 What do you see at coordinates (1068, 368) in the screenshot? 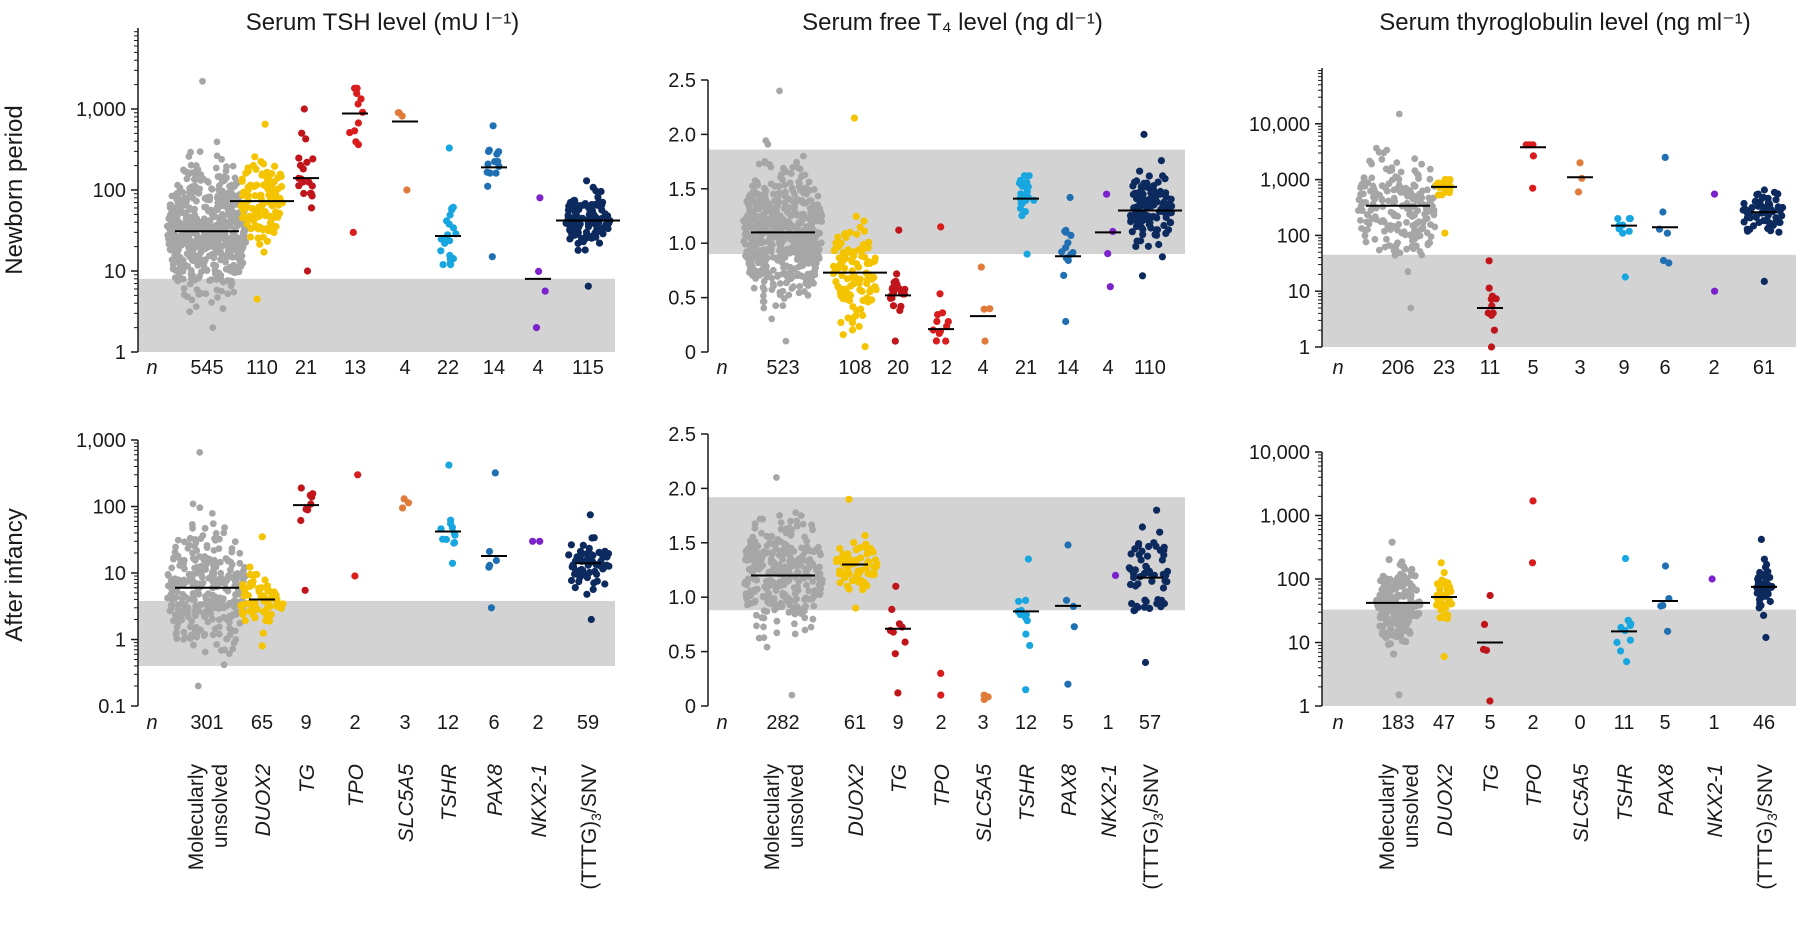
I see `n-count: 14` at bounding box center [1068, 368].